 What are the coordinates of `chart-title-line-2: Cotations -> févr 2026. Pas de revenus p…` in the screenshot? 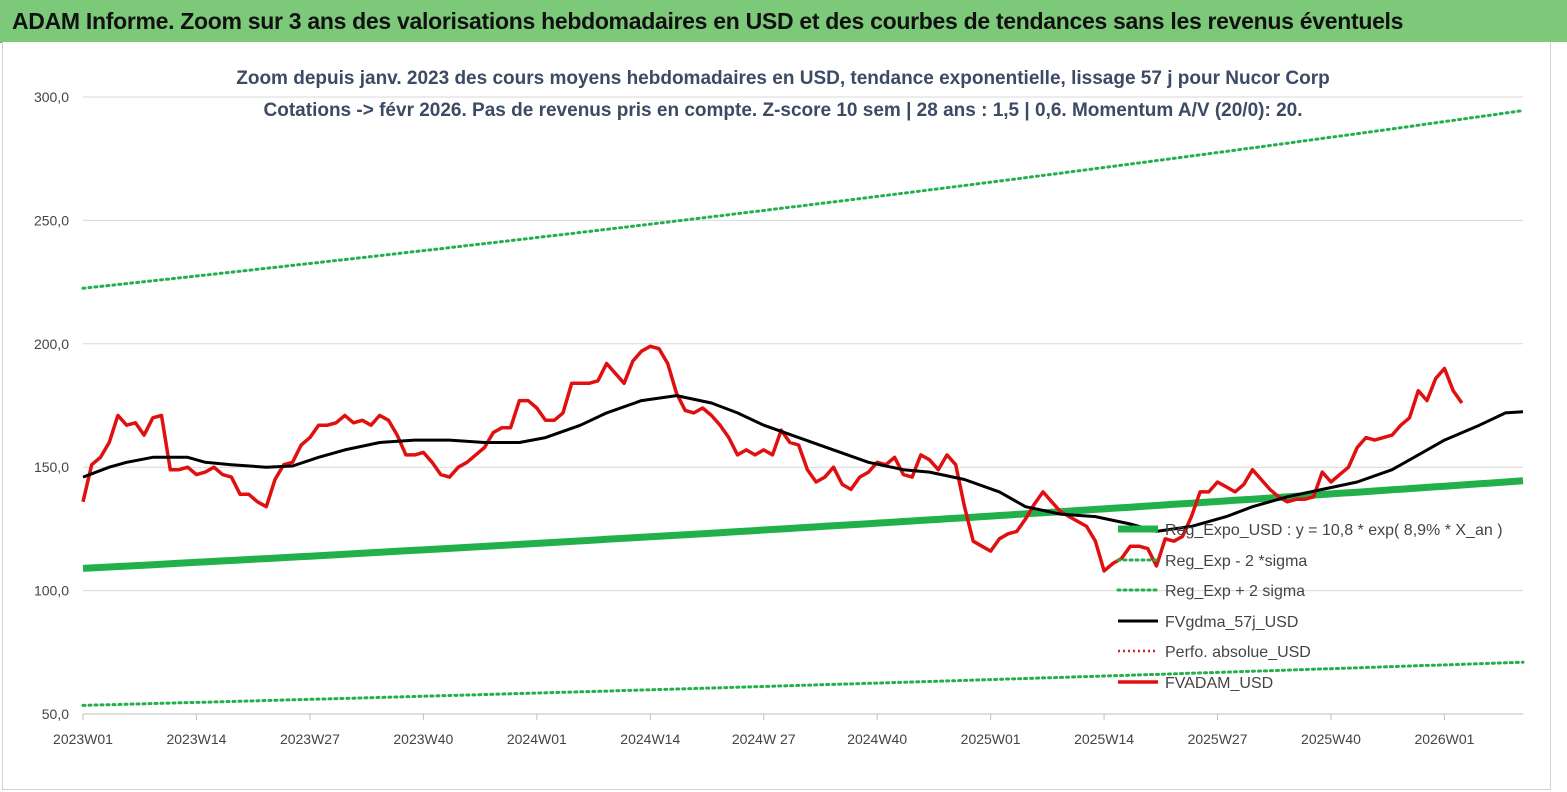 It's located at (783, 110).